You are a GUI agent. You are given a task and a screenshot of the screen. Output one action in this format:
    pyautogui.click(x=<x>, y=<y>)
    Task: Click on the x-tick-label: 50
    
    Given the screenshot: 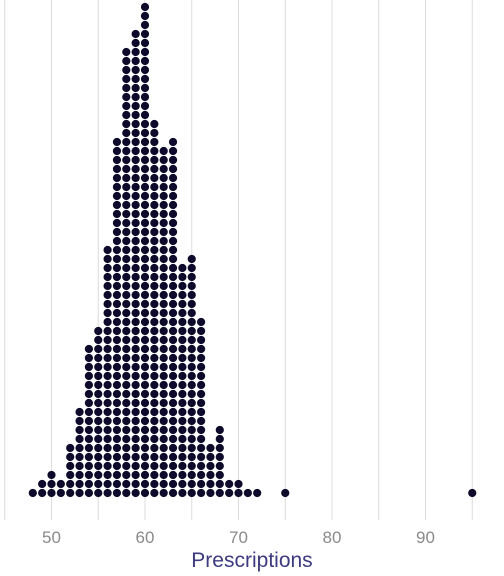 What is the action you would take?
    pyautogui.click(x=51, y=537)
    